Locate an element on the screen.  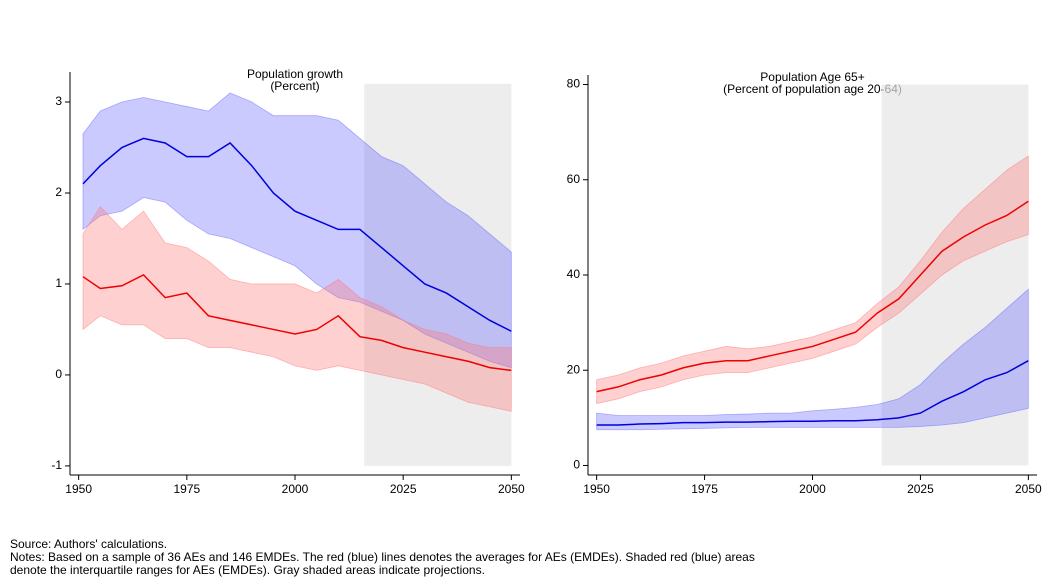
y-tick-label: 40 is located at coordinates (574, 274).